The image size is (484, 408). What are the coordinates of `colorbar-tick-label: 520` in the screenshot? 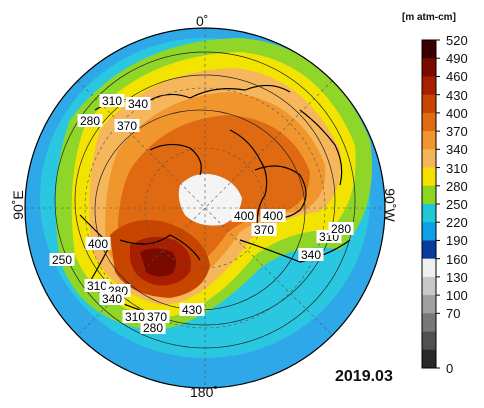 It's located at (457, 40).